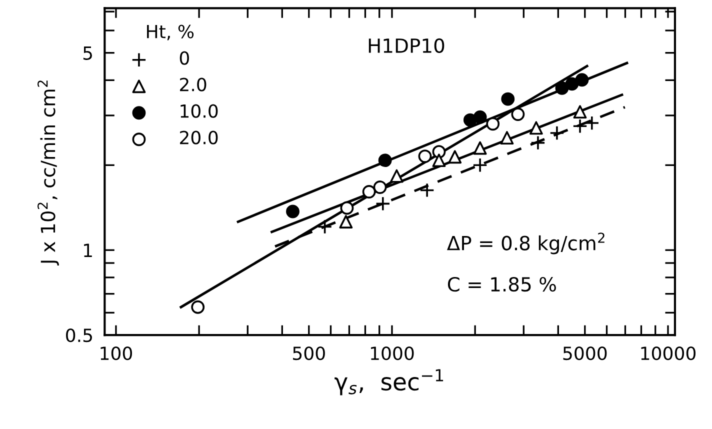 This screenshot has height=429, width=712. Describe the element at coordinates (389, 382) in the screenshot. I see `x-axis-title: γ$_{s}$, sec$^{−1}$` at that location.